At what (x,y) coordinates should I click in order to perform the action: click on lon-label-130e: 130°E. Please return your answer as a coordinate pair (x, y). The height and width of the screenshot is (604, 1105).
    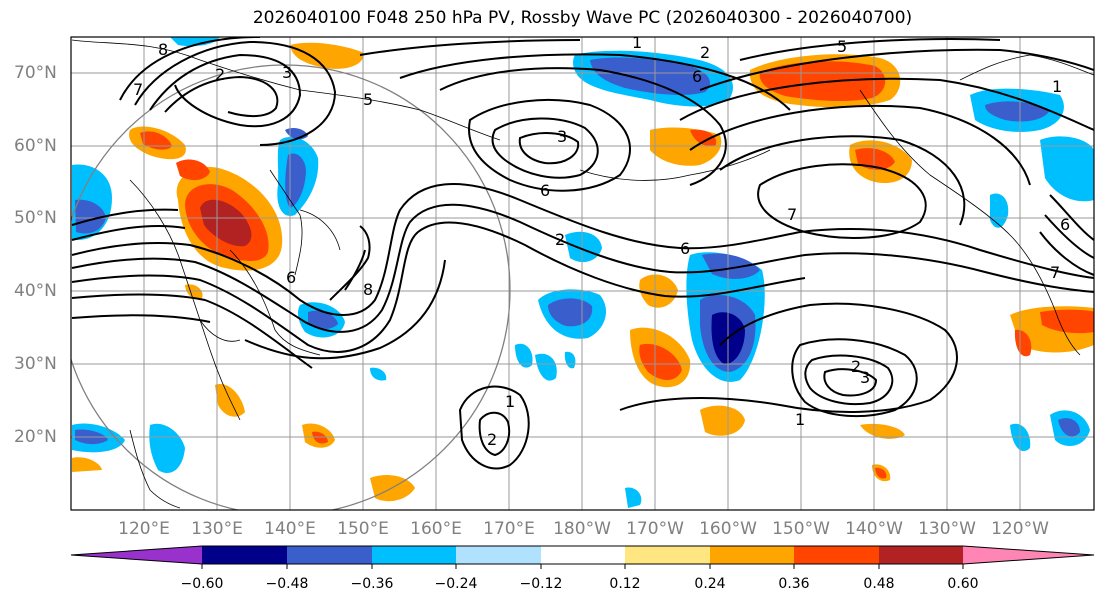
    Looking at the image, I should click on (217, 529).